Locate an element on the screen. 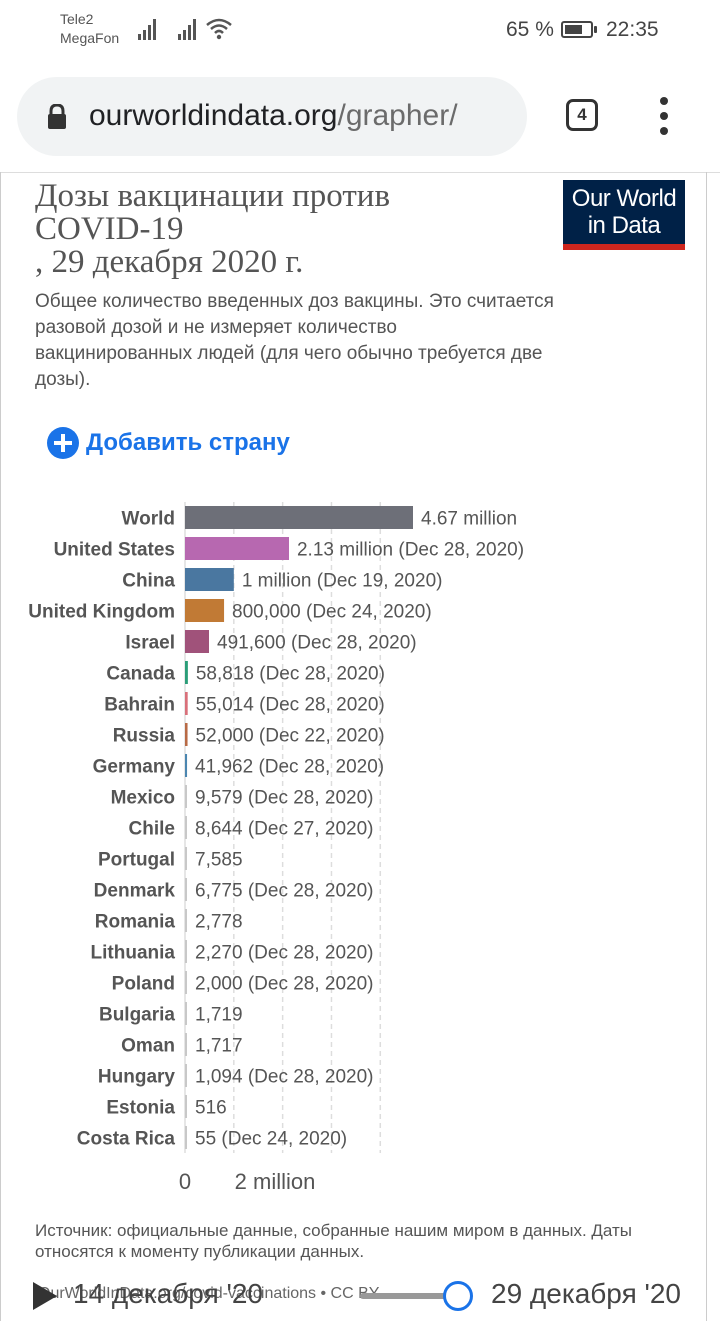 Image resolution: width=720 pixels, height=1321 pixels. value-label: 4.67 million is located at coordinates (469, 519).